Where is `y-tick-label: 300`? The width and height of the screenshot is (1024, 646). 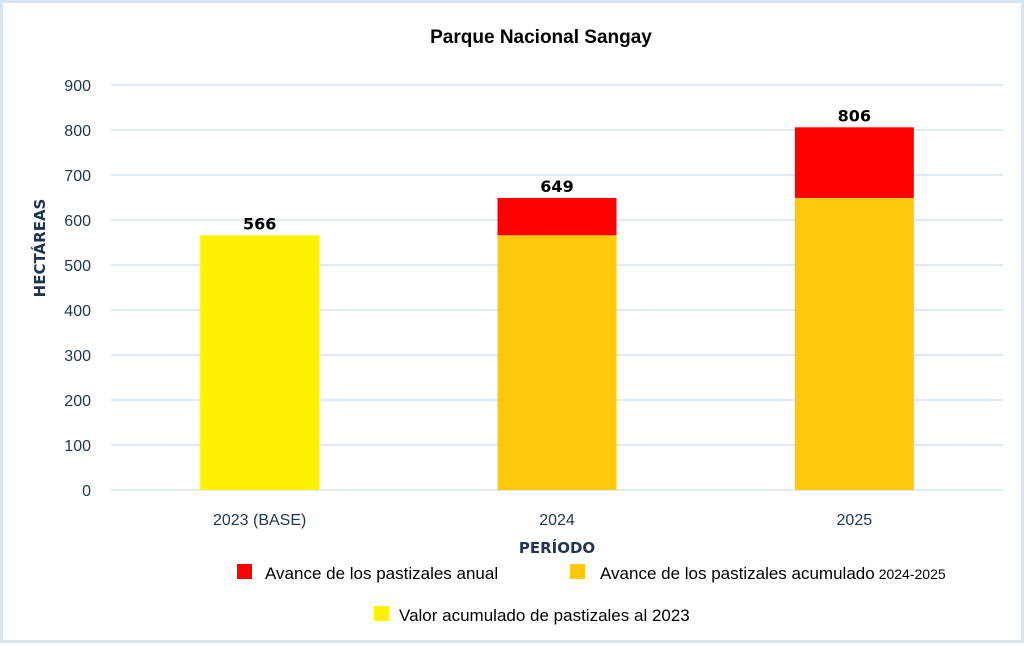
y-tick-label: 300 is located at coordinates (77, 356).